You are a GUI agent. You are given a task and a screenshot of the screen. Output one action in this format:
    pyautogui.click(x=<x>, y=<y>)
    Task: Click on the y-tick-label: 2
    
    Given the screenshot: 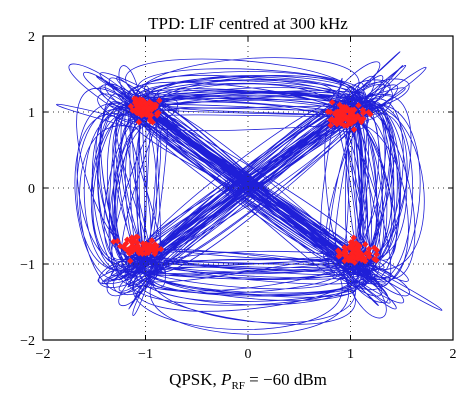 What is the action you would take?
    pyautogui.click(x=31, y=37)
    